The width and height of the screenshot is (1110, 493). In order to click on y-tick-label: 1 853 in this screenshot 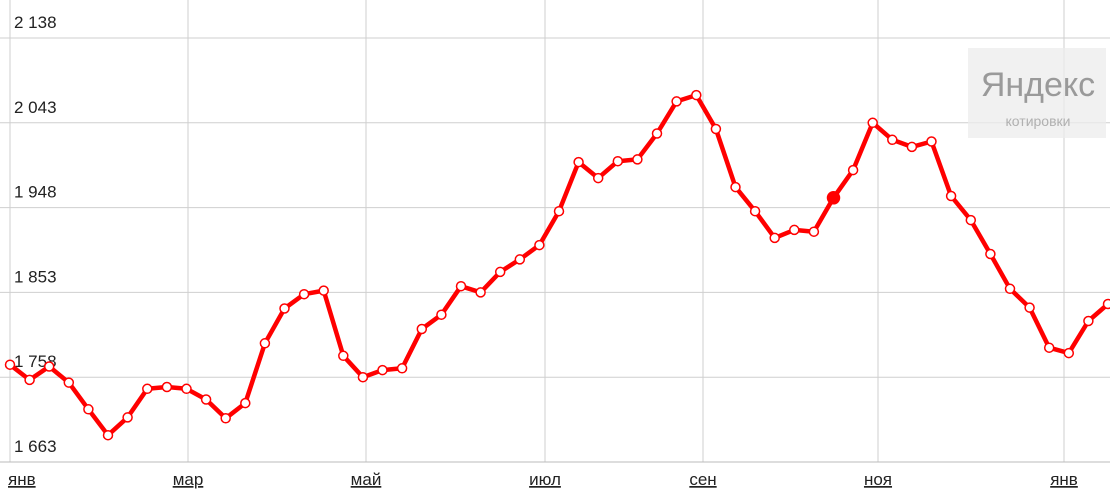, I will do `click(35, 276)`.